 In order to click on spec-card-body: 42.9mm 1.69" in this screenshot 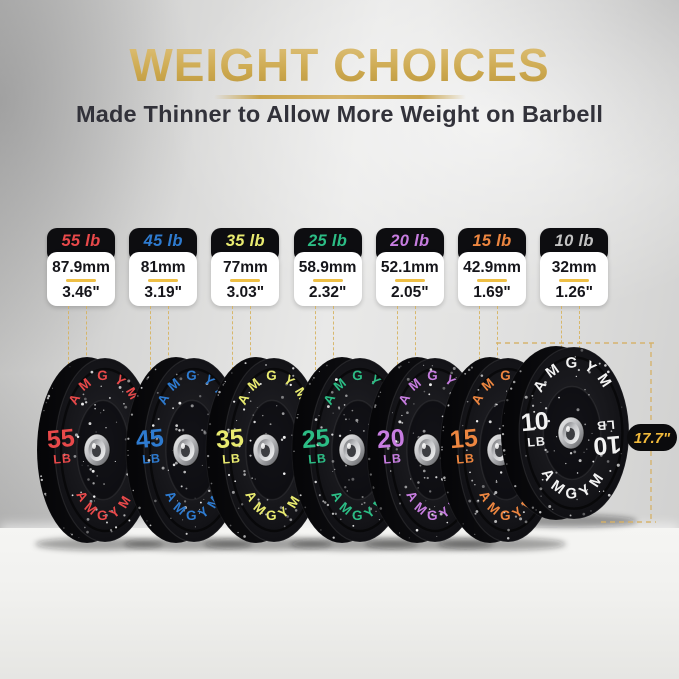, I will do `click(492, 279)`.